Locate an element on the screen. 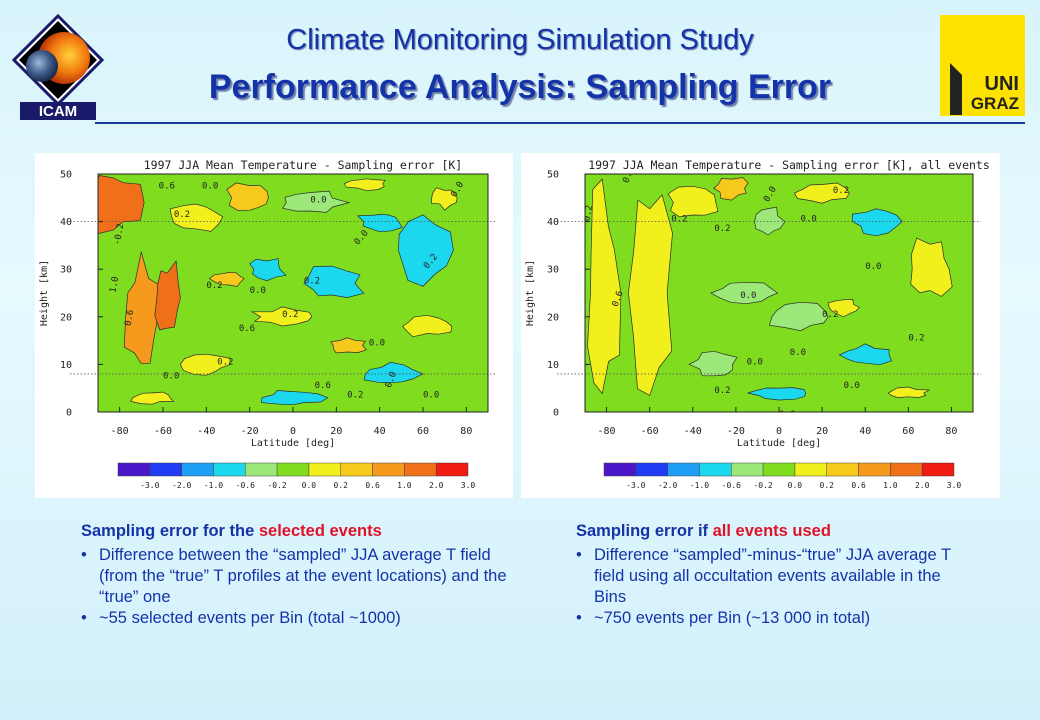  caption-bullet: ~750 events per Bin (~13 000 in total) is located at coordinates (776, 618).